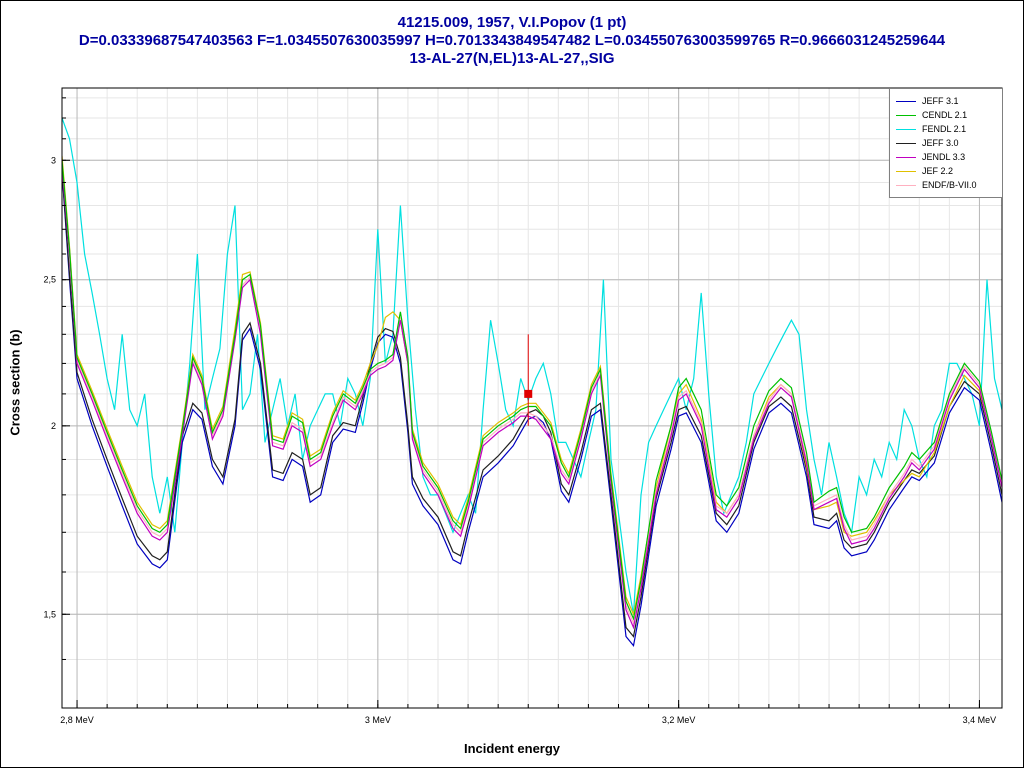 This screenshot has width=1024, height=768. I want to click on legend-item: JEFF 3.0, so click(946, 143).